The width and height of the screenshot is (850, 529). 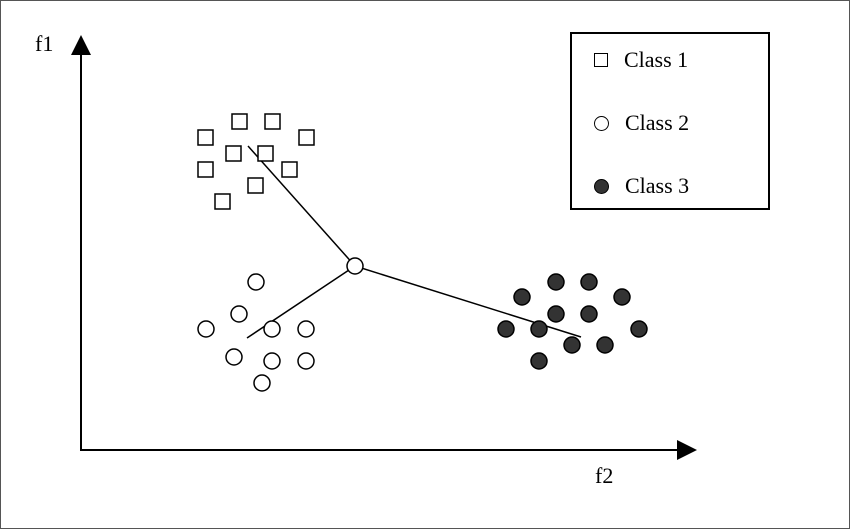 What do you see at coordinates (44, 43) in the screenshot?
I see `y-axis-label: f1` at bounding box center [44, 43].